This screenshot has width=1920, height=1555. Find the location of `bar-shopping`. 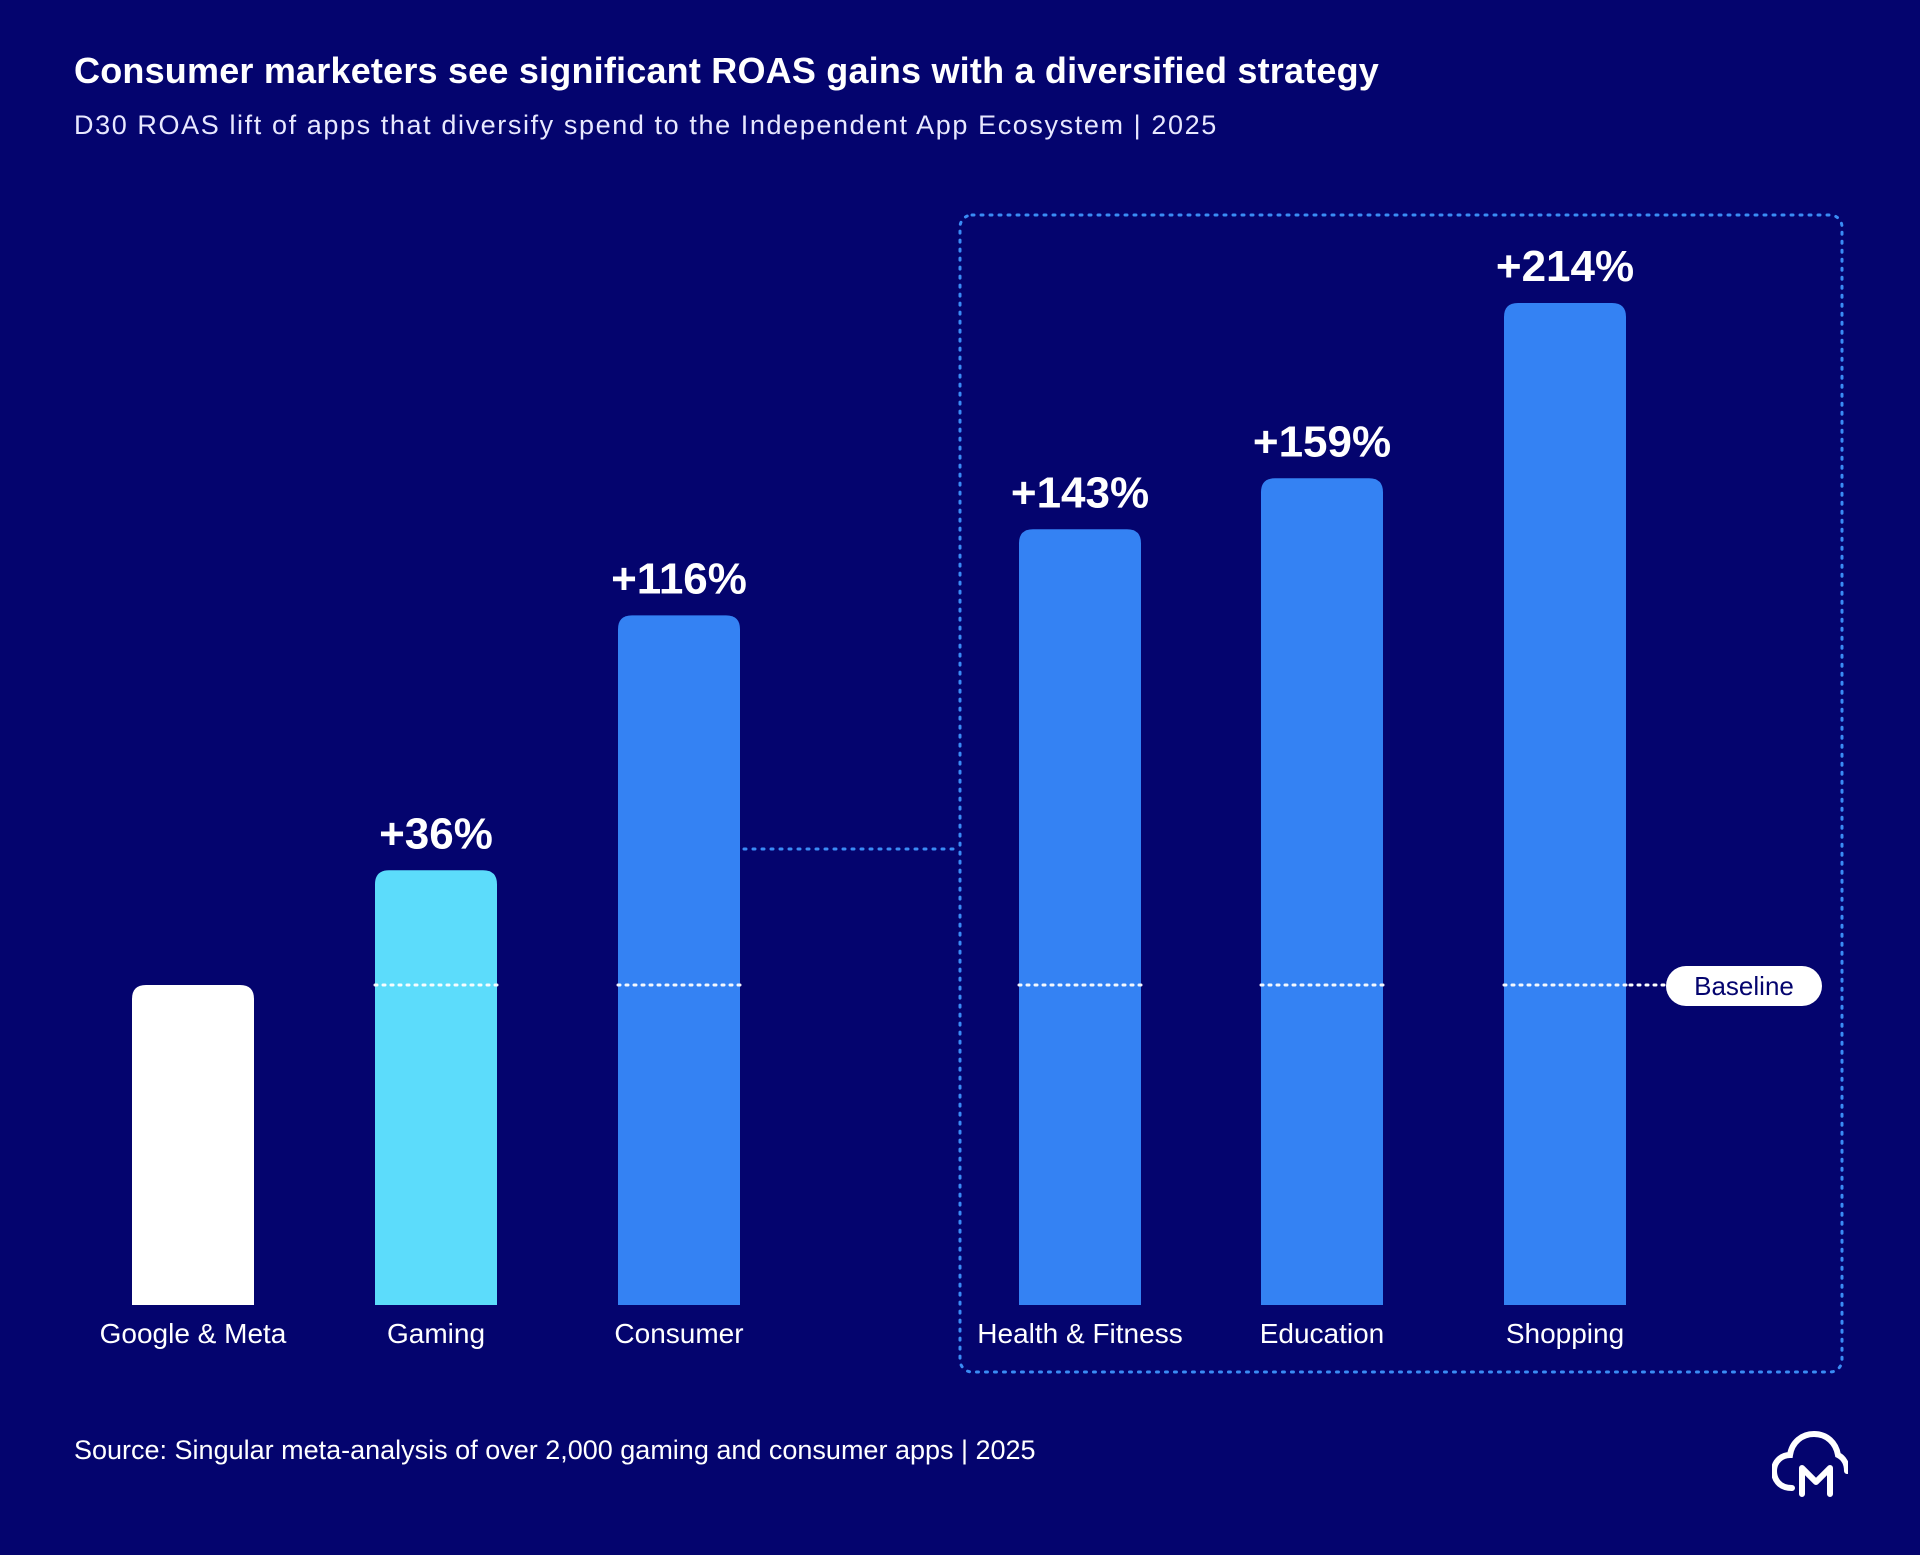

bar-shopping is located at coordinates (1565, 804).